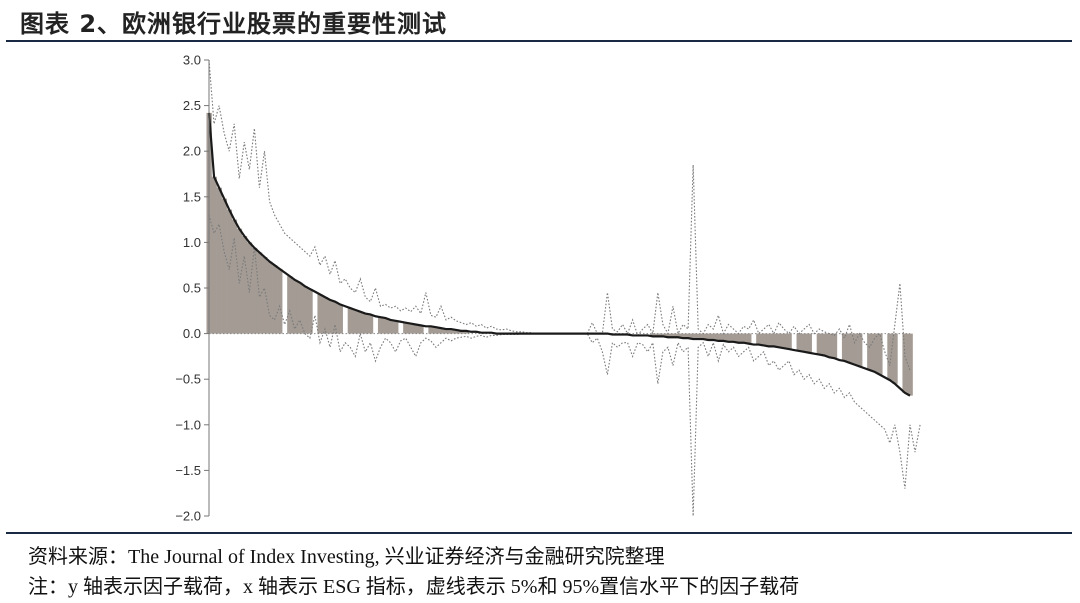 Image resolution: width=1080 pixels, height=603 pixels. What do you see at coordinates (188, 379) in the screenshot?
I see `y-tick-label: −0.5` at bounding box center [188, 379].